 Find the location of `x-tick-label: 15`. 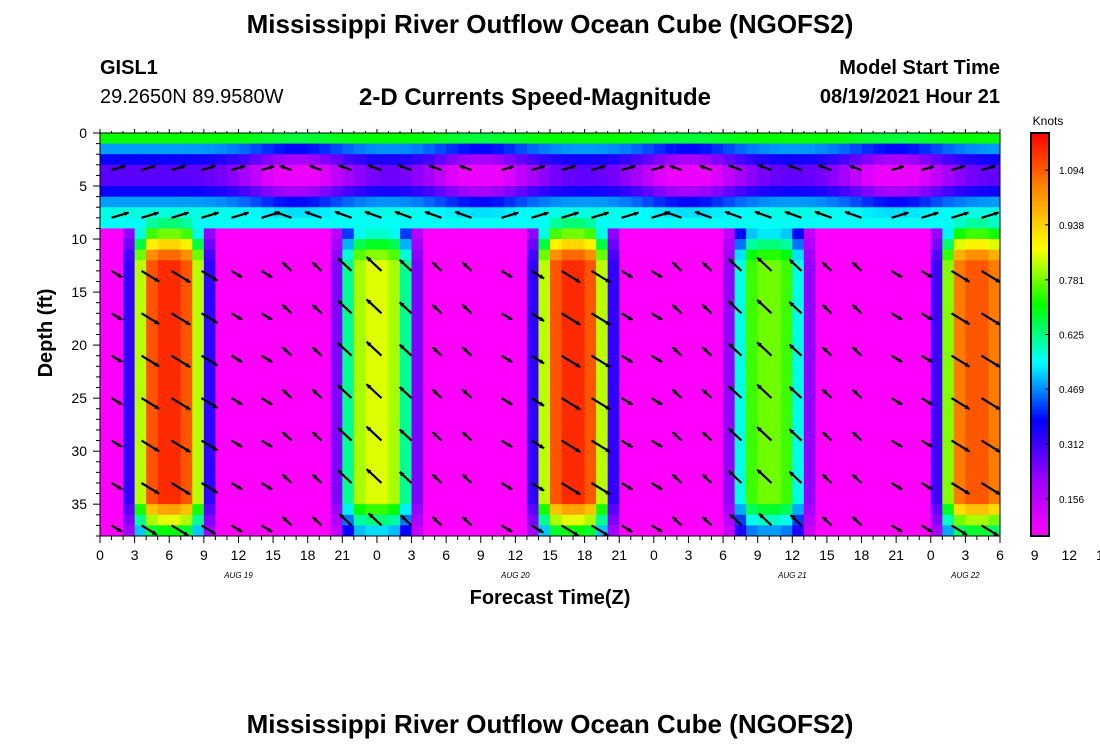

x-tick-label: 15 is located at coordinates (827, 555).